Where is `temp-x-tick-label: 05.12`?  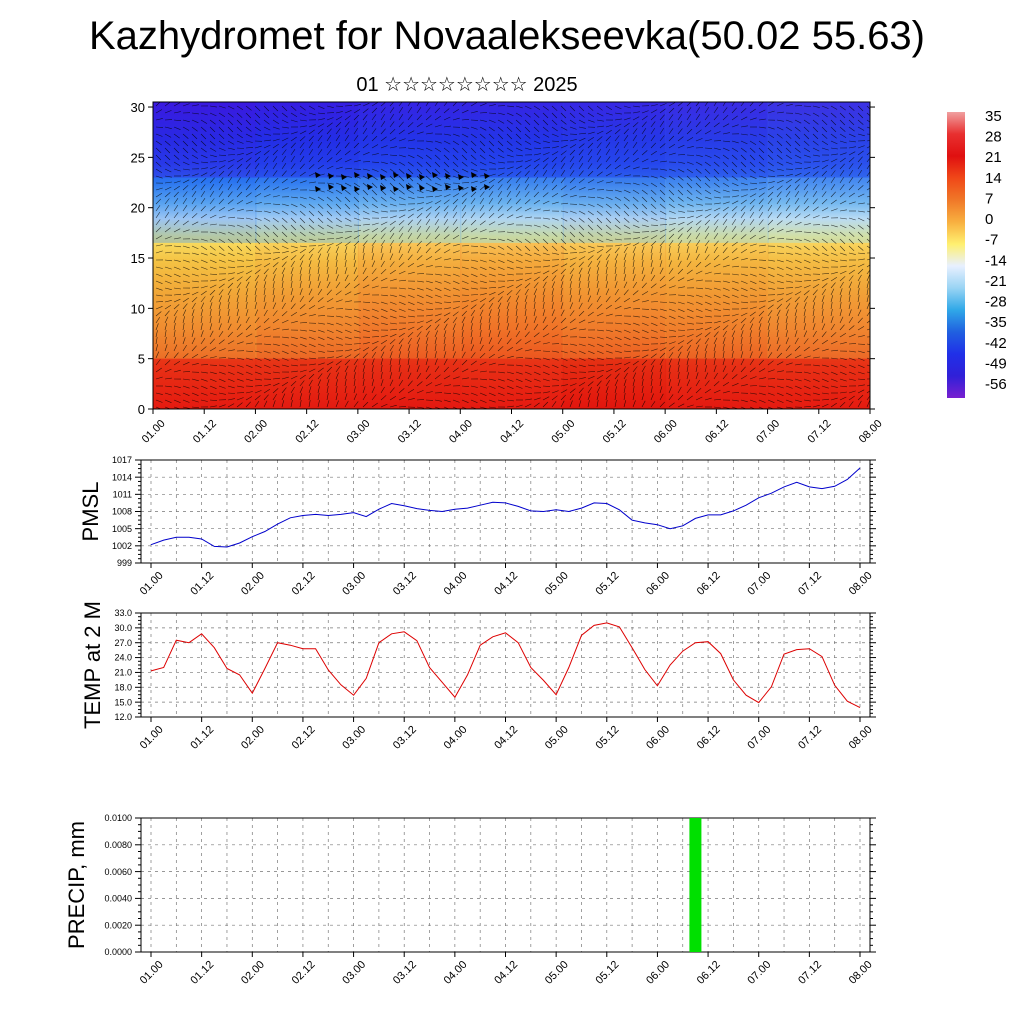
temp-x-tick-label: 05.12 is located at coordinates (608, 738).